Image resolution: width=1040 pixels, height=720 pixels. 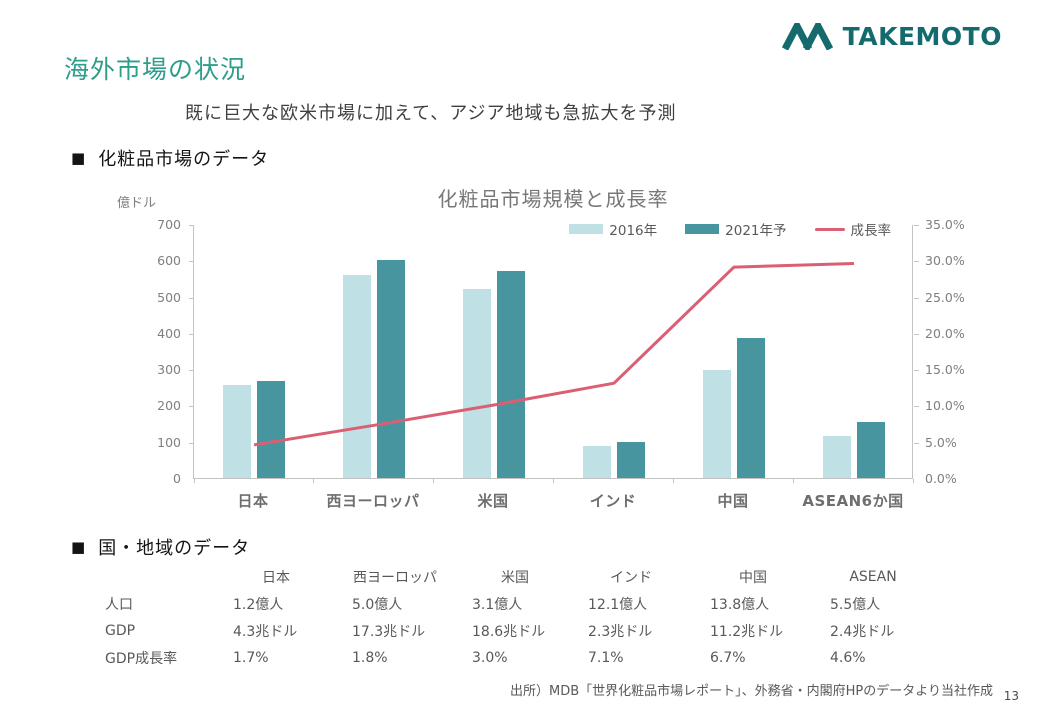 I want to click on section-header-cosmetics: ■ 化粧品市場のデータ, so click(x=170, y=158).